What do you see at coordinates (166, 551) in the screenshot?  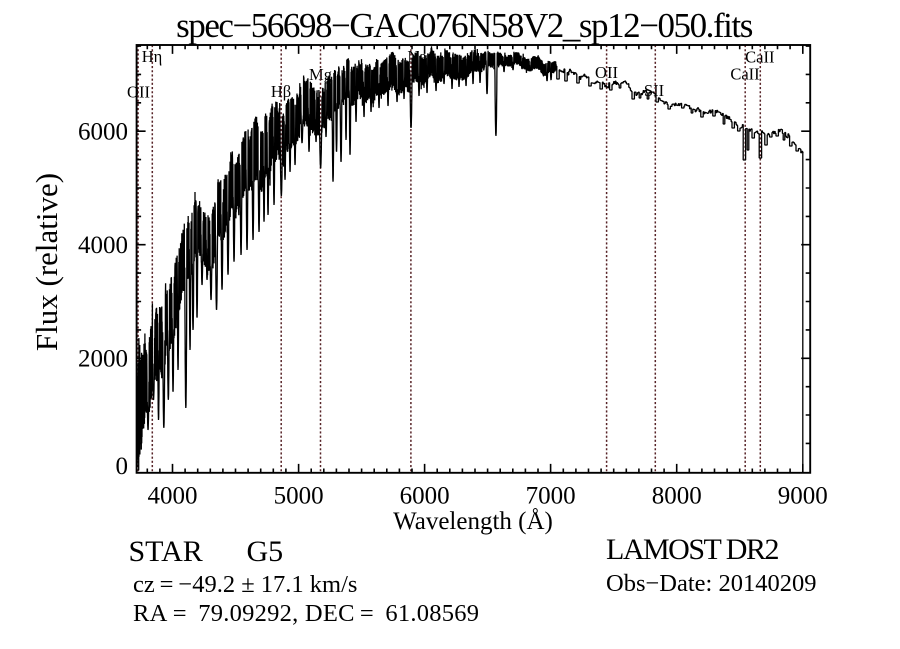 I see `svg-text: STAR` at bounding box center [166, 551].